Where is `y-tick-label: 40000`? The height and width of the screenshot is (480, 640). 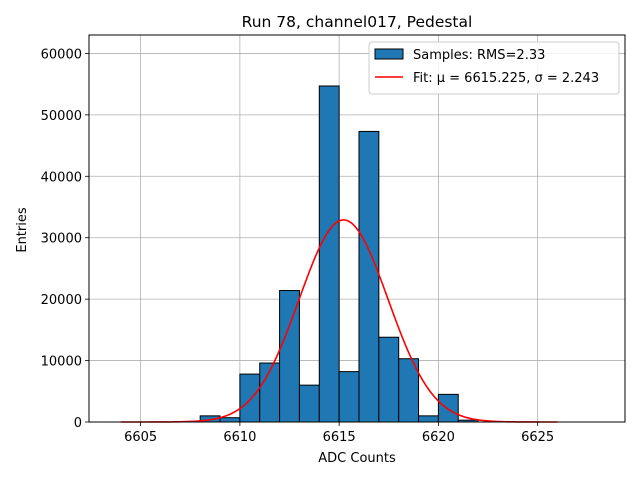
y-tick-label: 40000 is located at coordinates (61, 177).